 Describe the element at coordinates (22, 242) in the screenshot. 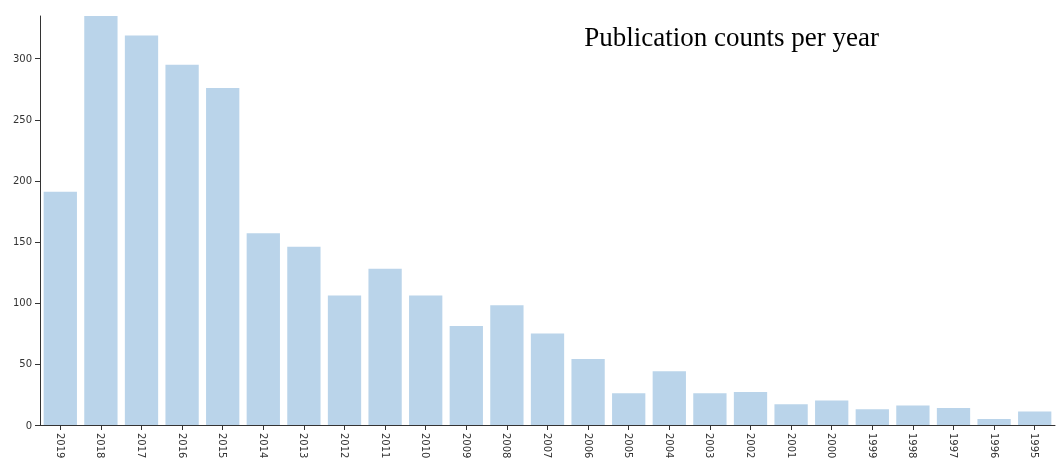

I see `y-tick-label: 150` at that location.